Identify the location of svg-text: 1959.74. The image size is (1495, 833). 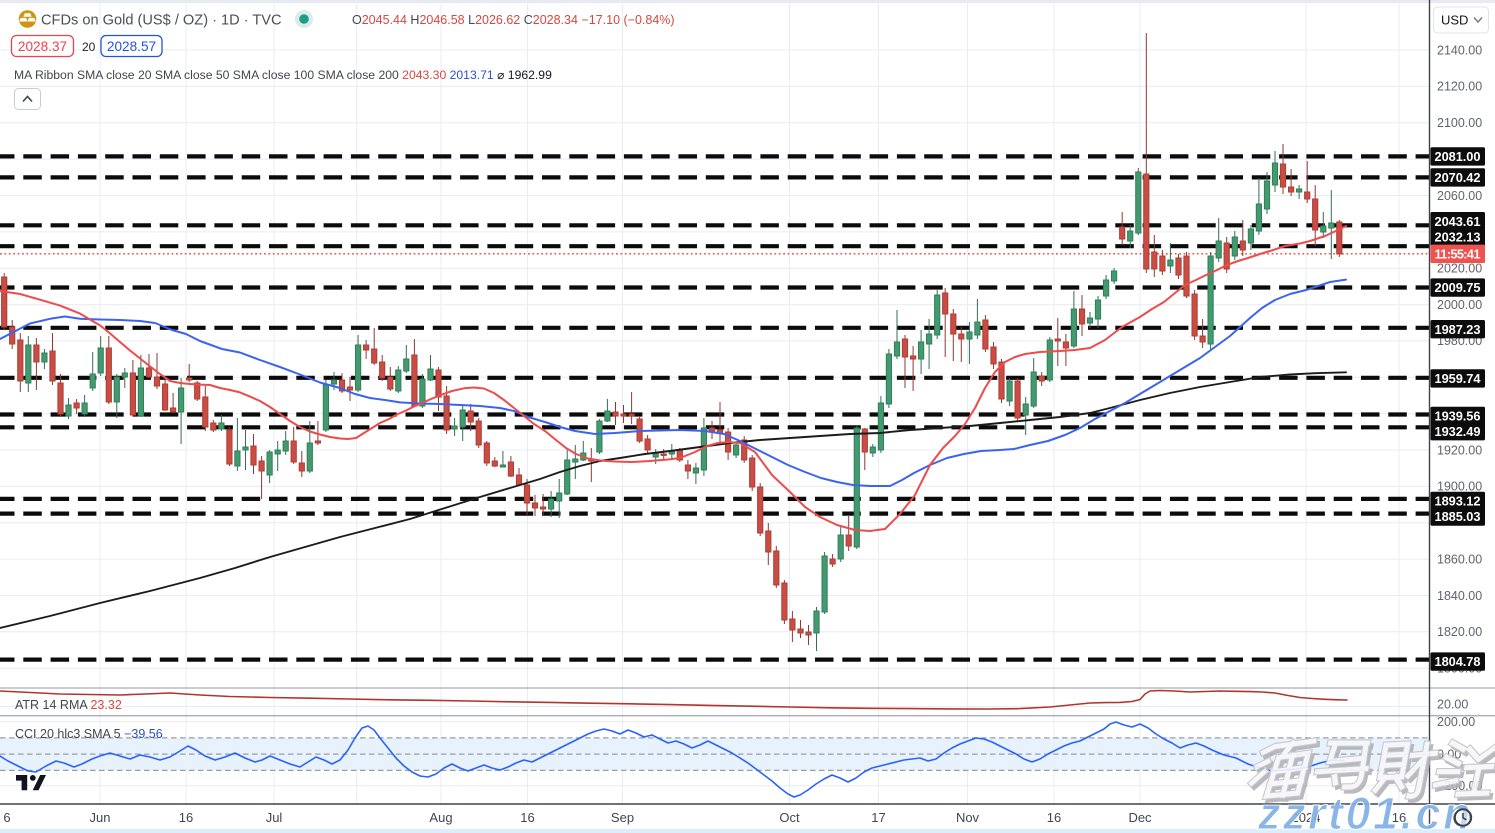
(1458, 378).